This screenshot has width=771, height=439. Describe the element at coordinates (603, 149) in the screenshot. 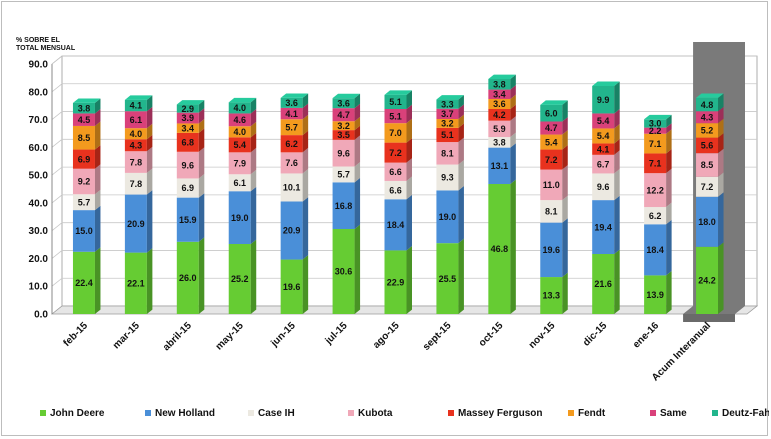

I see `data-label: 4.1` at that location.